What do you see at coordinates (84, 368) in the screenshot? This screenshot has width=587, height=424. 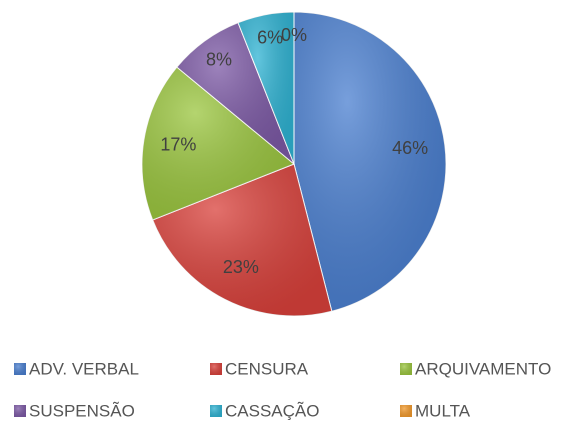 I see `legend-label: ADV. VERBAL` at bounding box center [84, 368].